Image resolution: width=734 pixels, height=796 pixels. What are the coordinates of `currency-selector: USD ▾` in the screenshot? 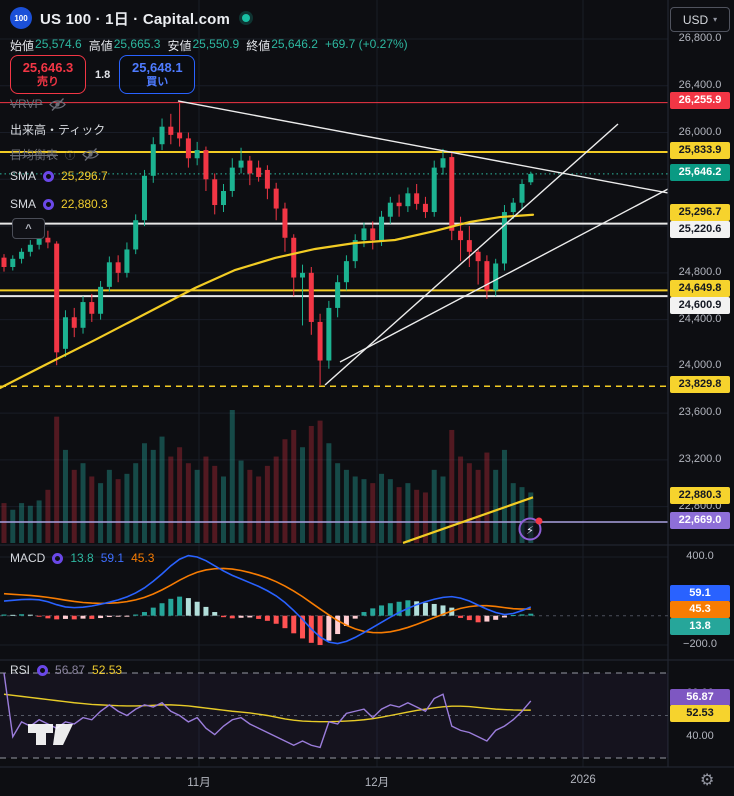 It's located at (700, 19).